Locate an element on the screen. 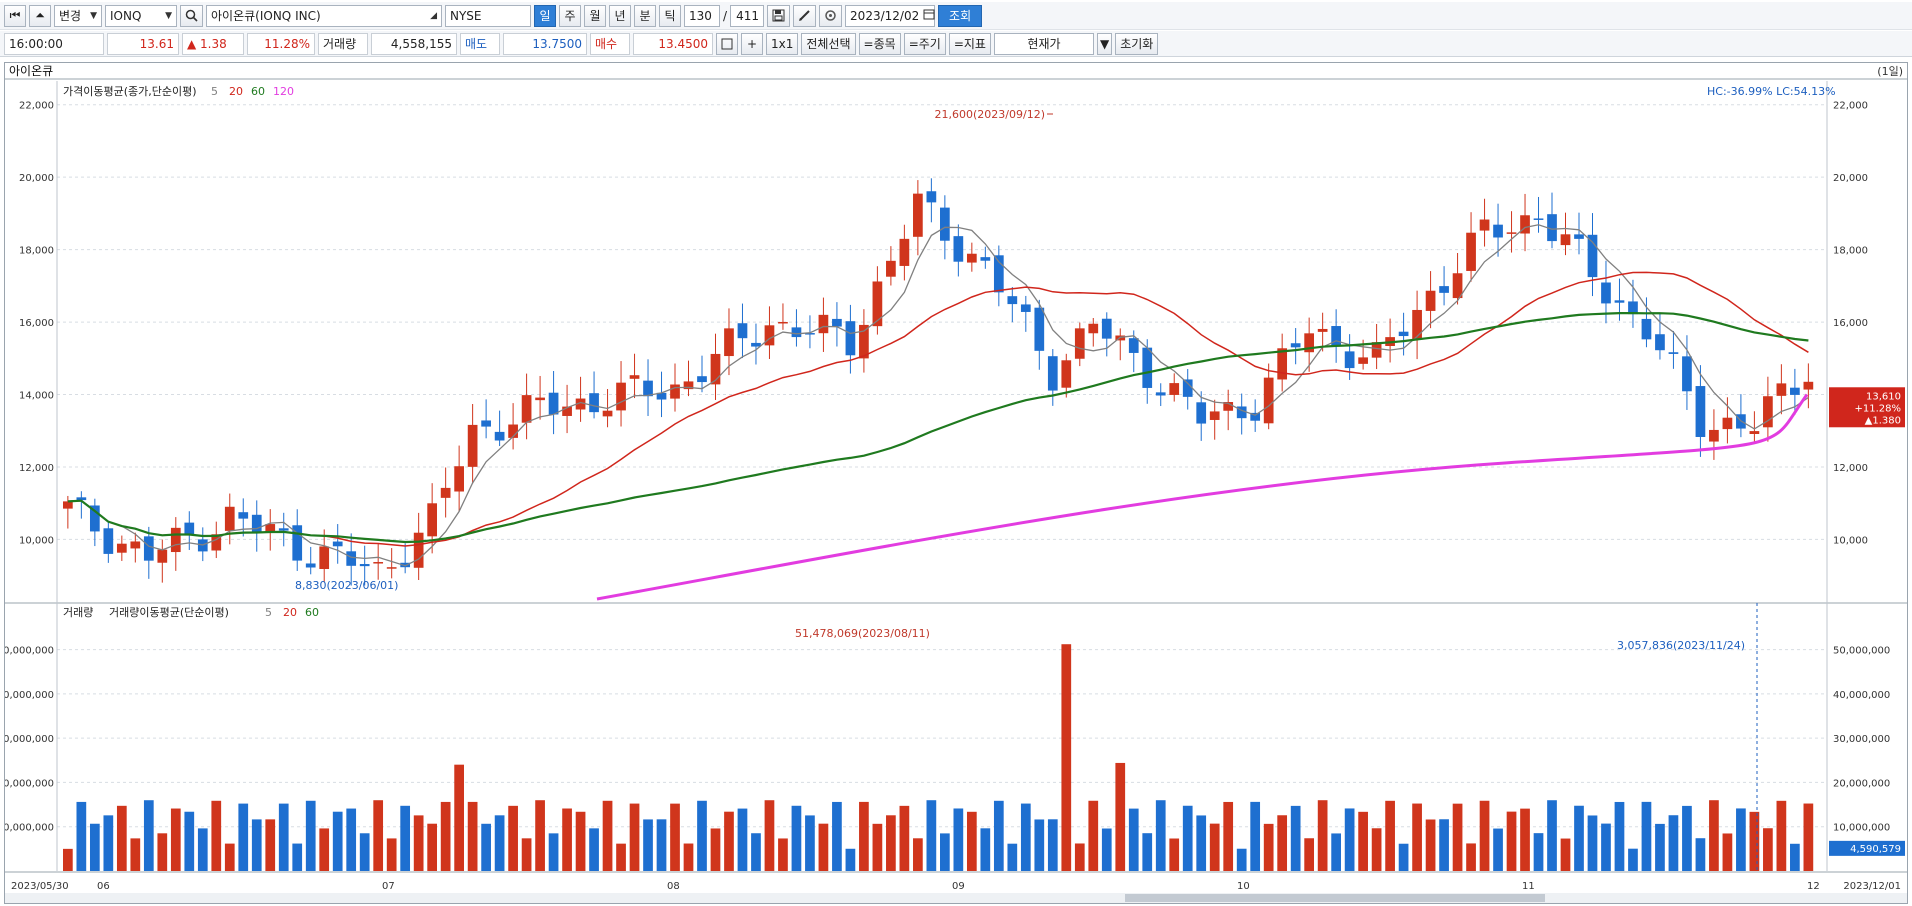 The image size is (1912, 906). period-tab-2: 월 is located at coordinates (595, 15).